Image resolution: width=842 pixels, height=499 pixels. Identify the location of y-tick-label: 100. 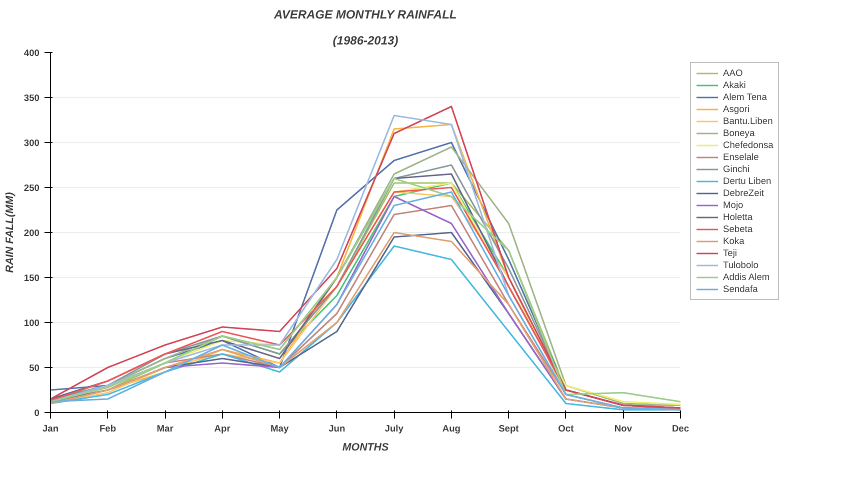
(32, 323).